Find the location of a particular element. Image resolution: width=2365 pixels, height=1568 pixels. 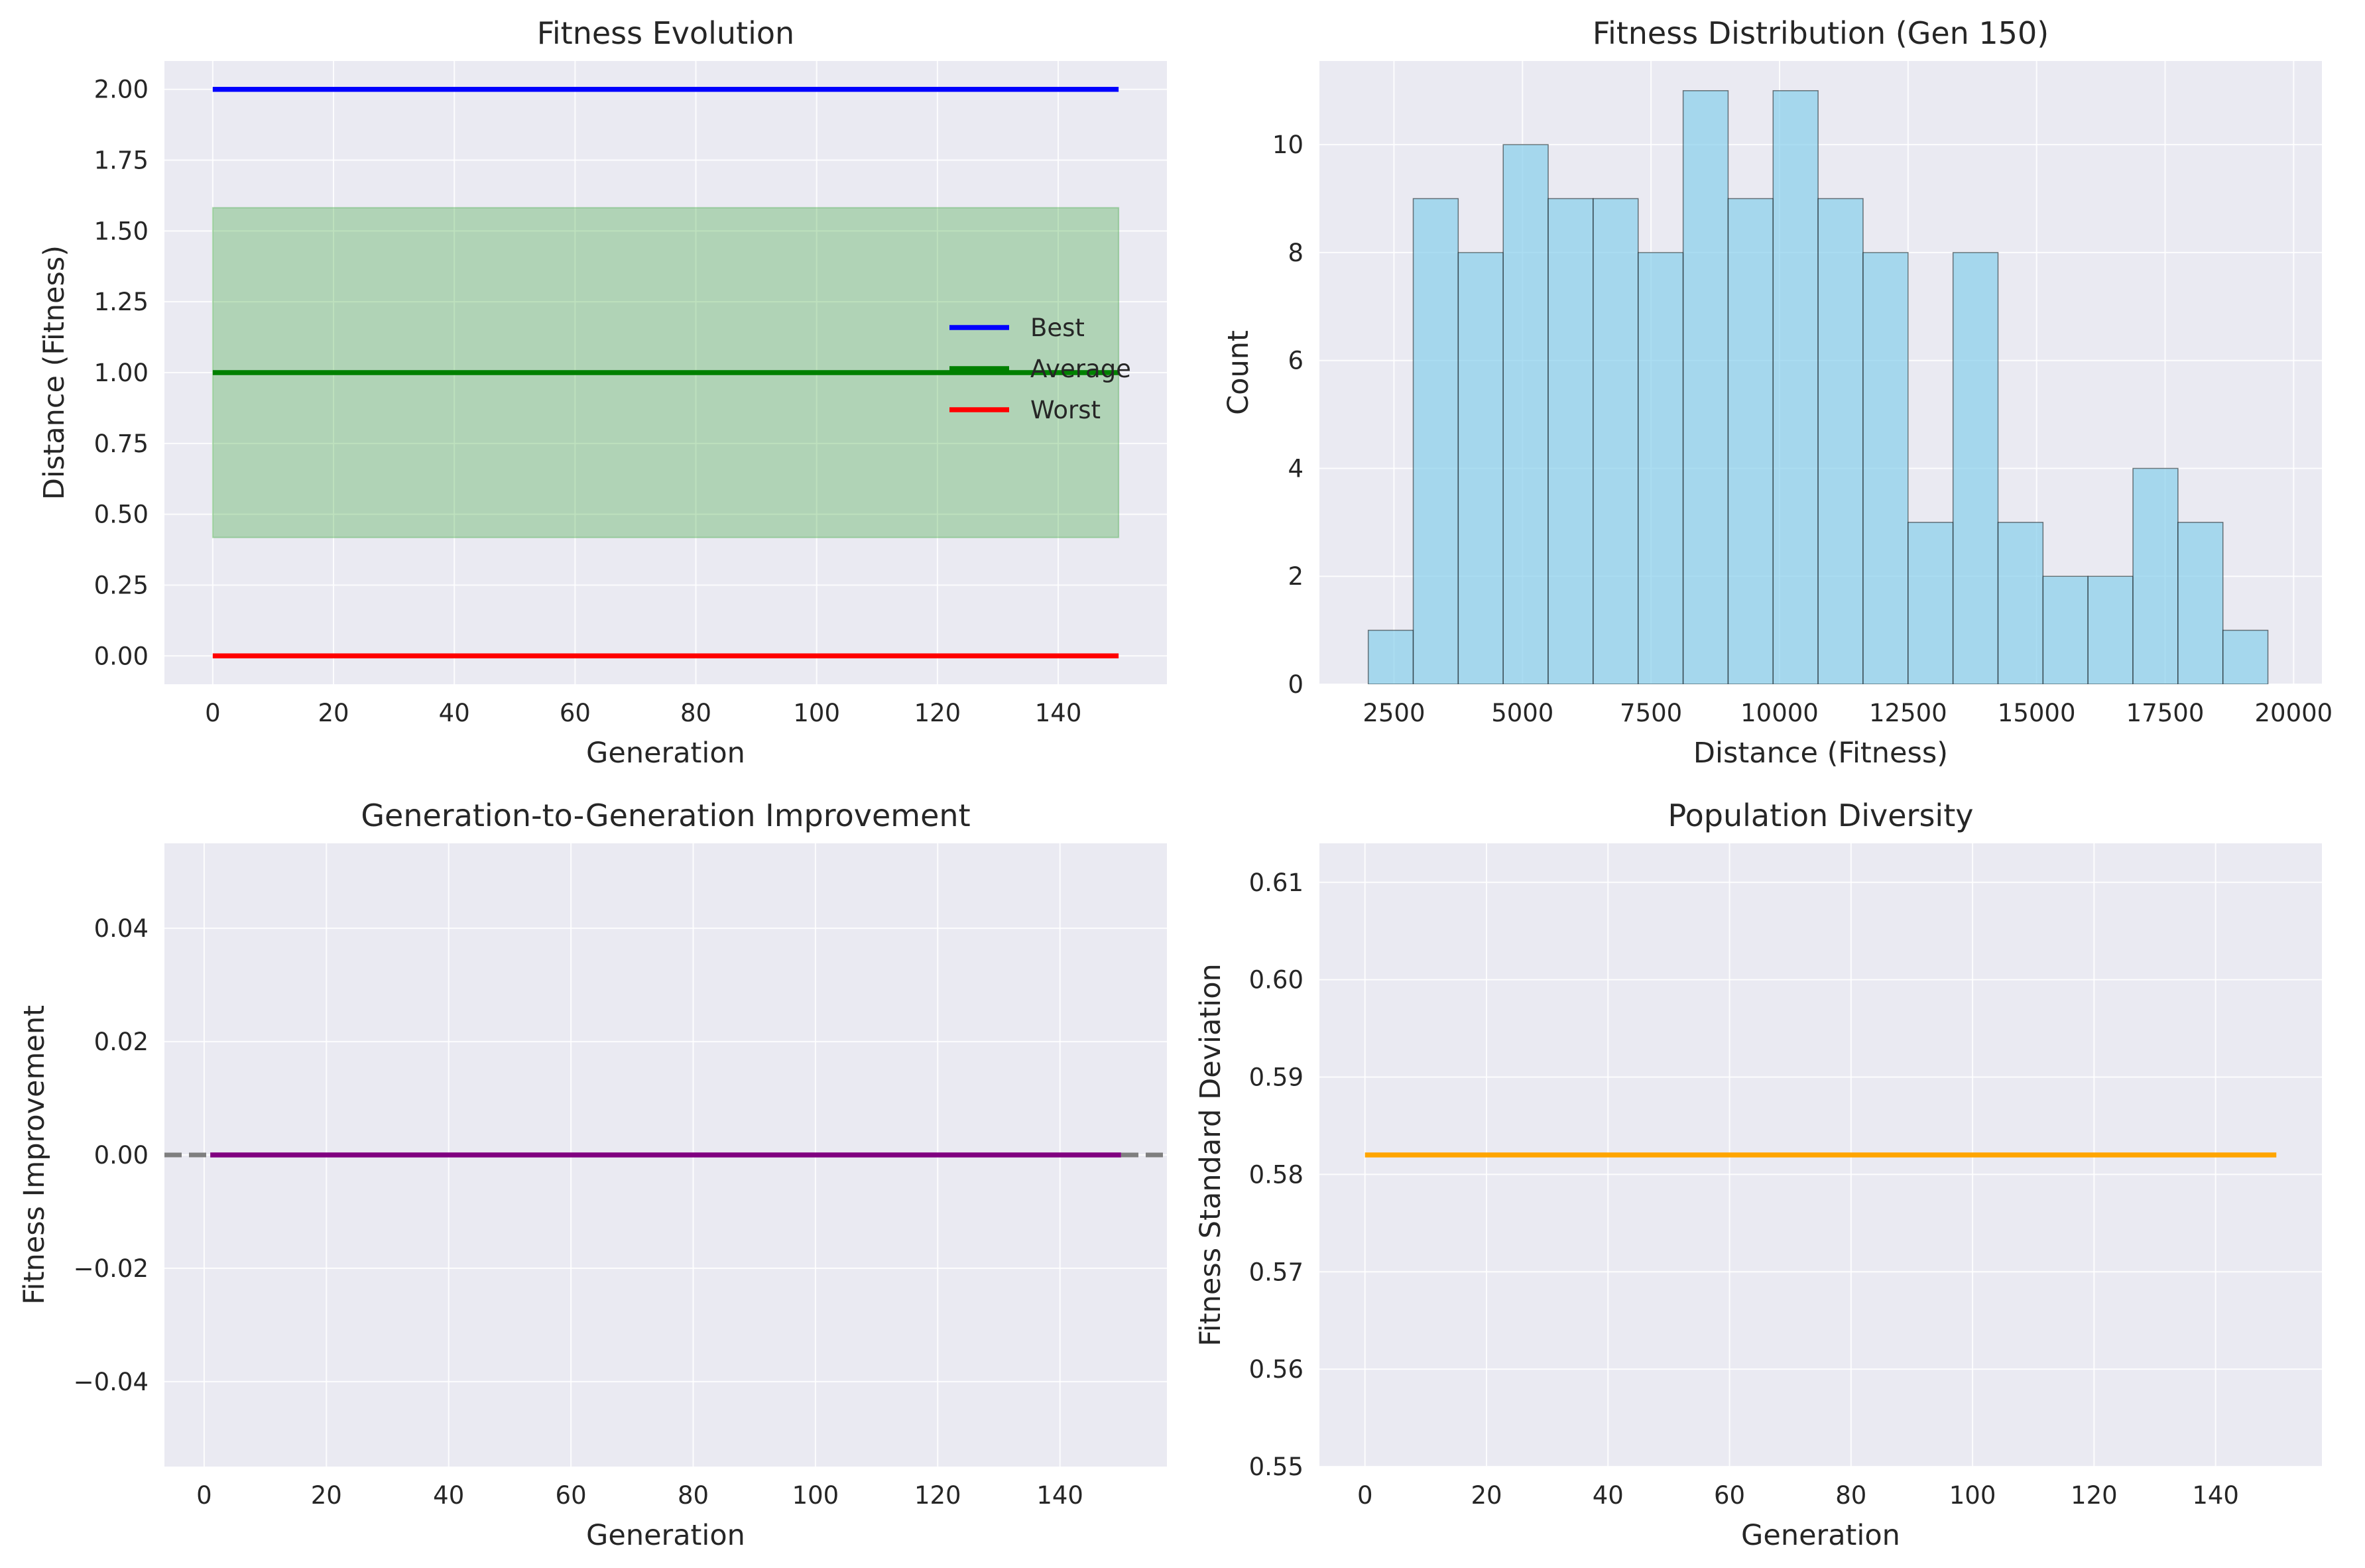

y-tick-label: 0.61 is located at coordinates (1276, 883).